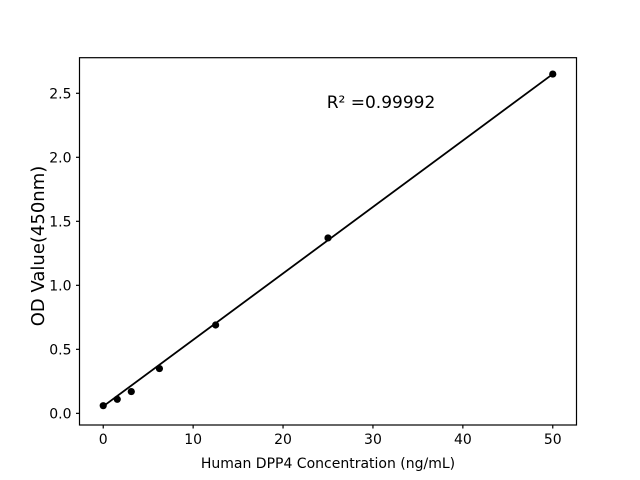  I want to click on x-tick-label: 30, so click(373, 440).